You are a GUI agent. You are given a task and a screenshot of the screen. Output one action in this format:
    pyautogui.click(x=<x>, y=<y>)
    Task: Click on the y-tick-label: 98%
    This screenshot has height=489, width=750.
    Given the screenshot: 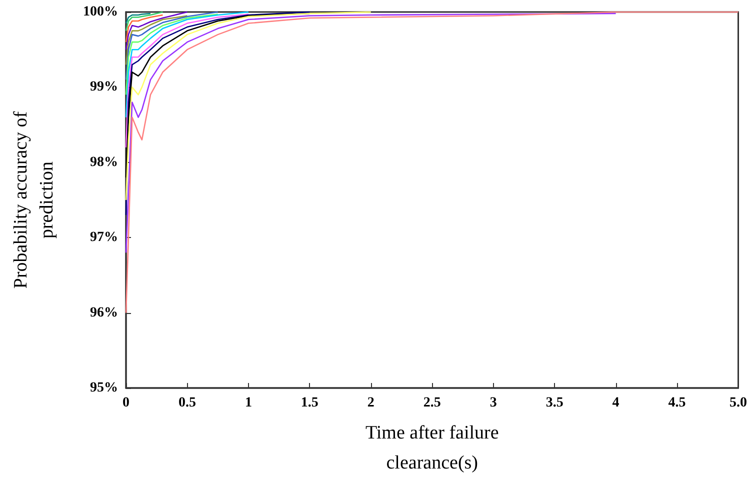 What is the action you would take?
    pyautogui.click(x=104, y=162)
    